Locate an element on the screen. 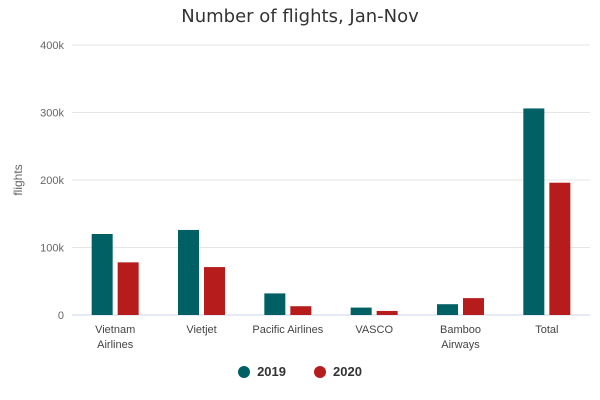 The width and height of the screenshot is (600, 400). legend-label: 2019 is located at coordinates (271, 371).